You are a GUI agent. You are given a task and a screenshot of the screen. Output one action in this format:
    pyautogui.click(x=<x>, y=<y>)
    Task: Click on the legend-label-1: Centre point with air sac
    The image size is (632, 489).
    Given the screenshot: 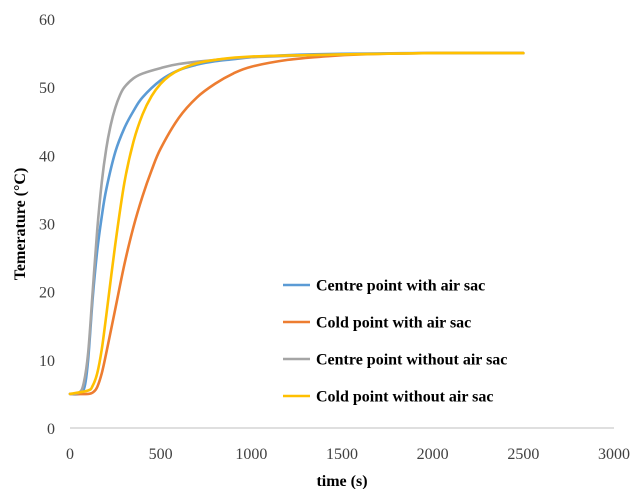 What is the action you would take?
    pyautogui.click(x=400, y=286)
    